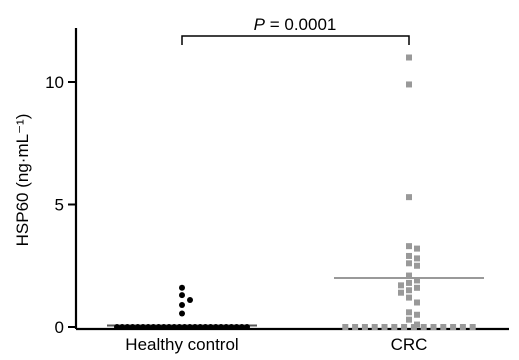 The height and width of the screenshot is (360, 519). I want to click on p-value-label: P = 0.0001, so click(295, 24).